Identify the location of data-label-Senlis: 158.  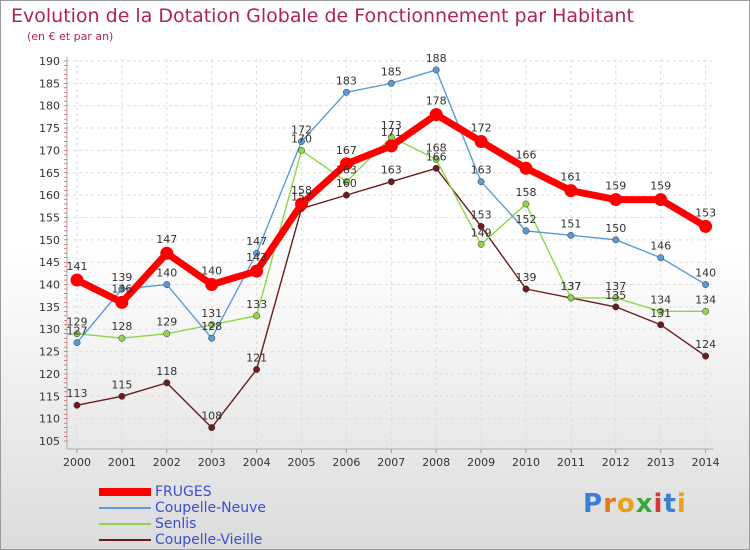
(526, 192).